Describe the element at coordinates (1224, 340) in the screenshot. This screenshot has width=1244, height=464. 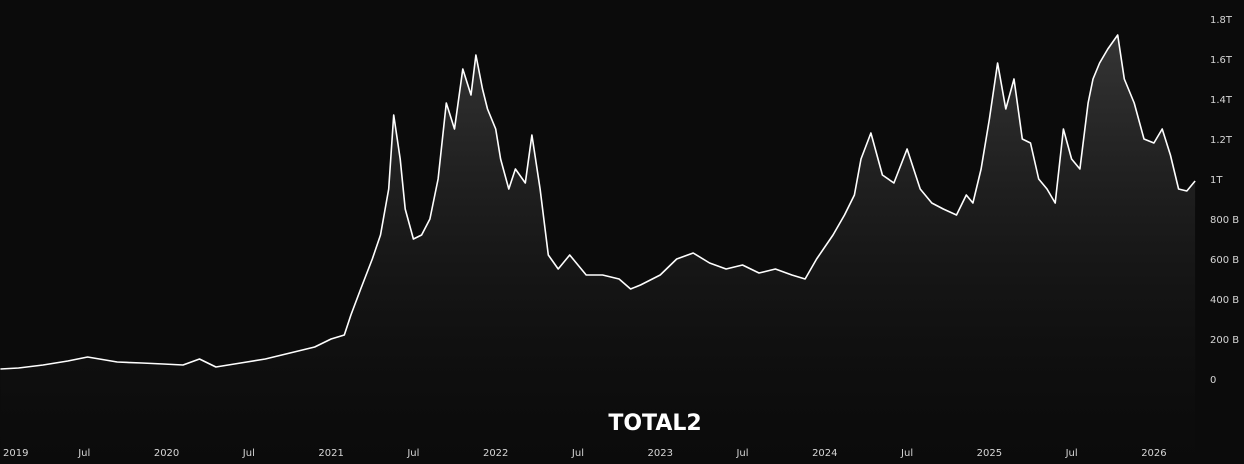
I see `y-tick-label: 200 B` at that location.